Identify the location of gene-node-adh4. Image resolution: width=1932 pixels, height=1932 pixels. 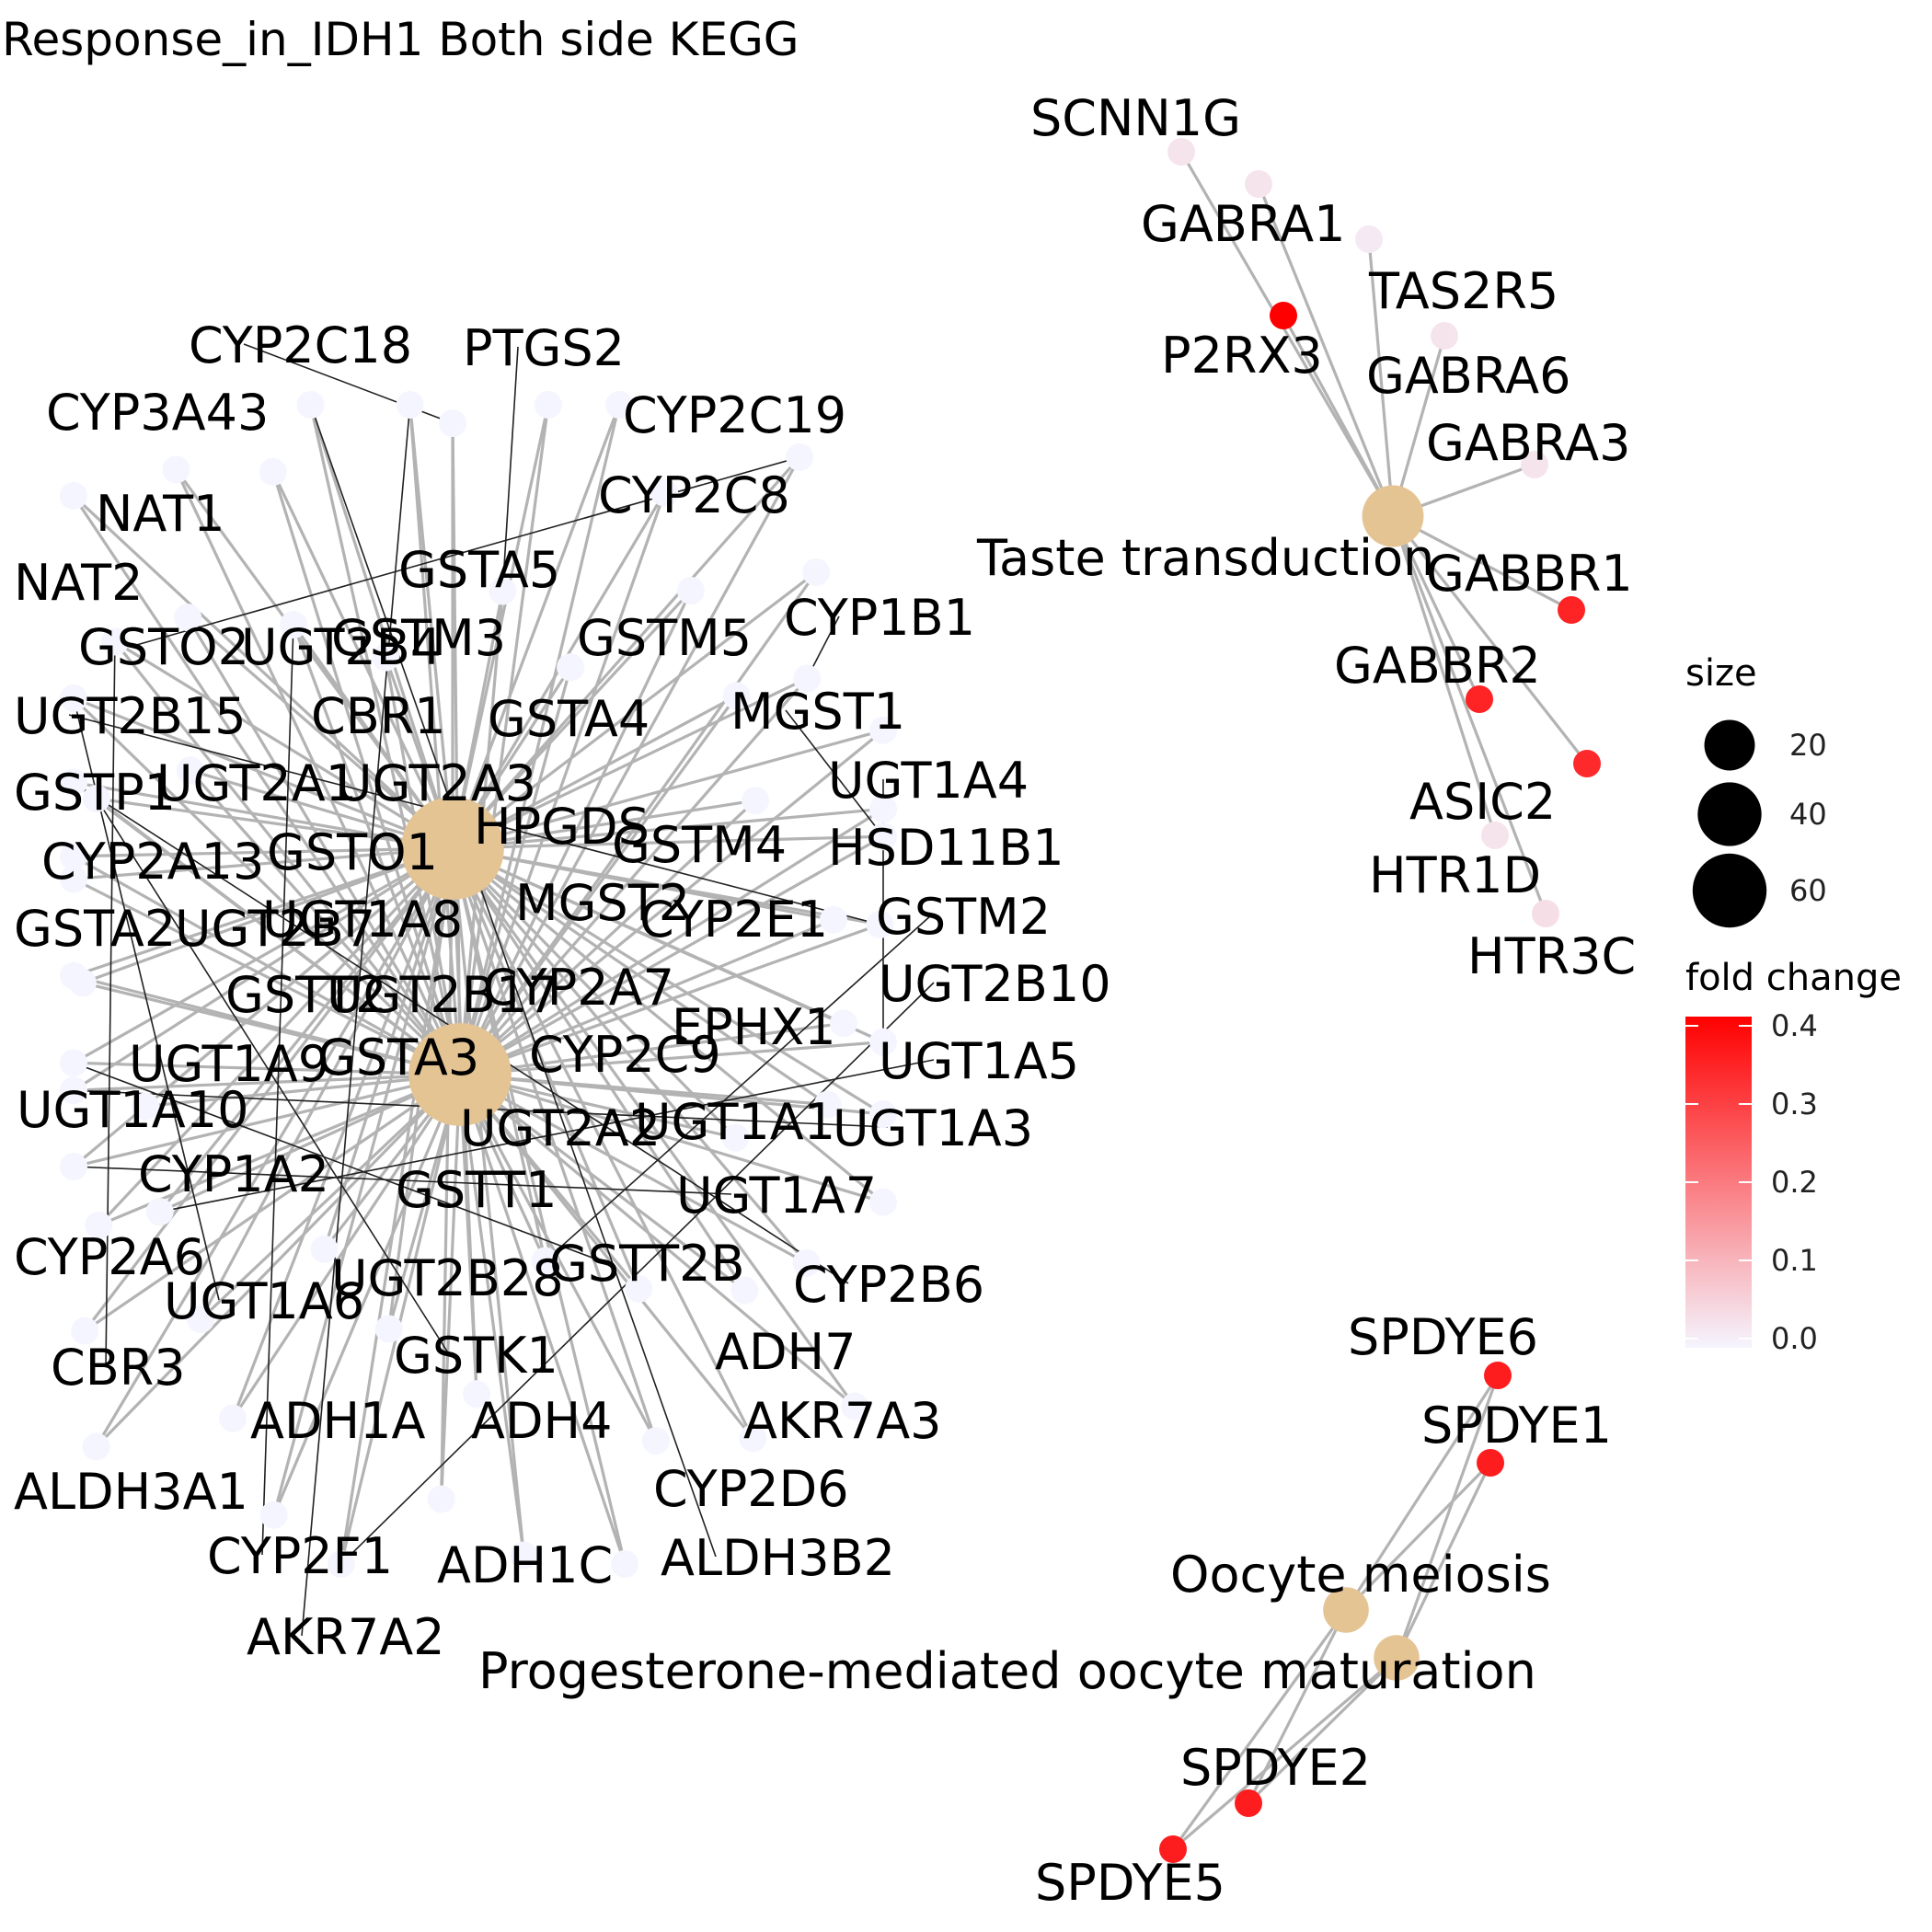
(176, 469).